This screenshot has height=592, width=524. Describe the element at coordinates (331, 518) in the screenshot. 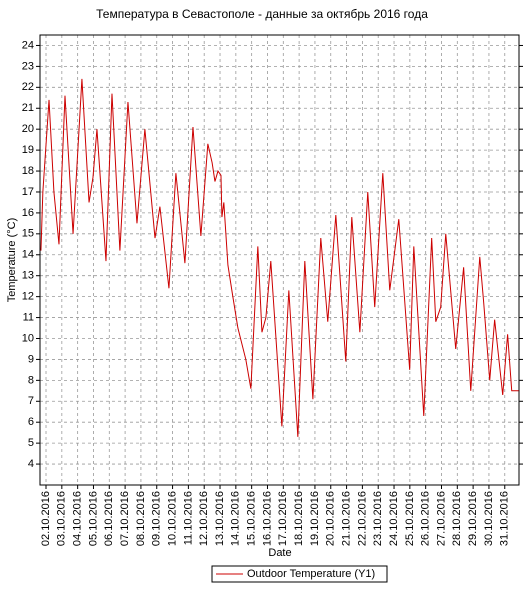

I see `x-tick-label: 20.10.2016` at that location.